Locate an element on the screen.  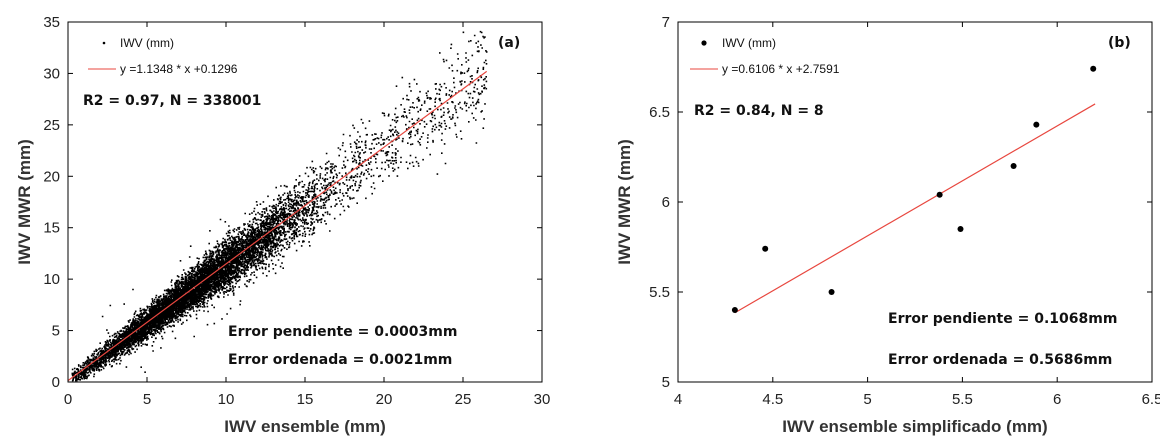
x-tick-label-b: 6 is located at coordinates (1057, 399).